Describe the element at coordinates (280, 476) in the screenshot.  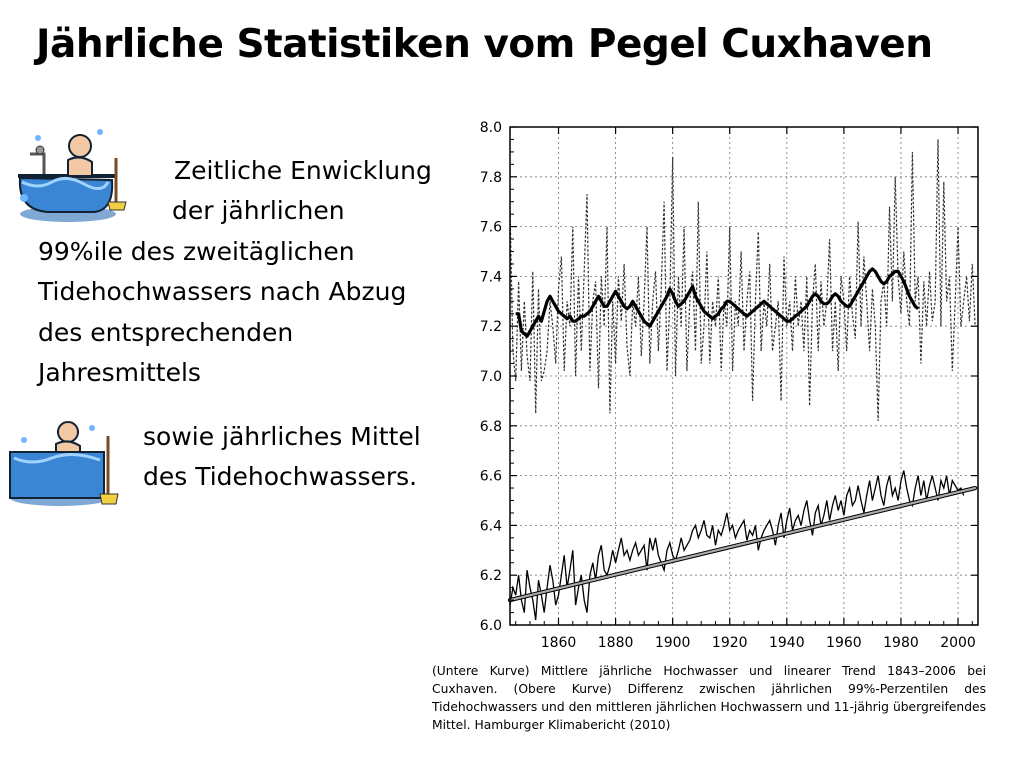
I see `bullet2-line2: des Tidehochwassers.` at that location.